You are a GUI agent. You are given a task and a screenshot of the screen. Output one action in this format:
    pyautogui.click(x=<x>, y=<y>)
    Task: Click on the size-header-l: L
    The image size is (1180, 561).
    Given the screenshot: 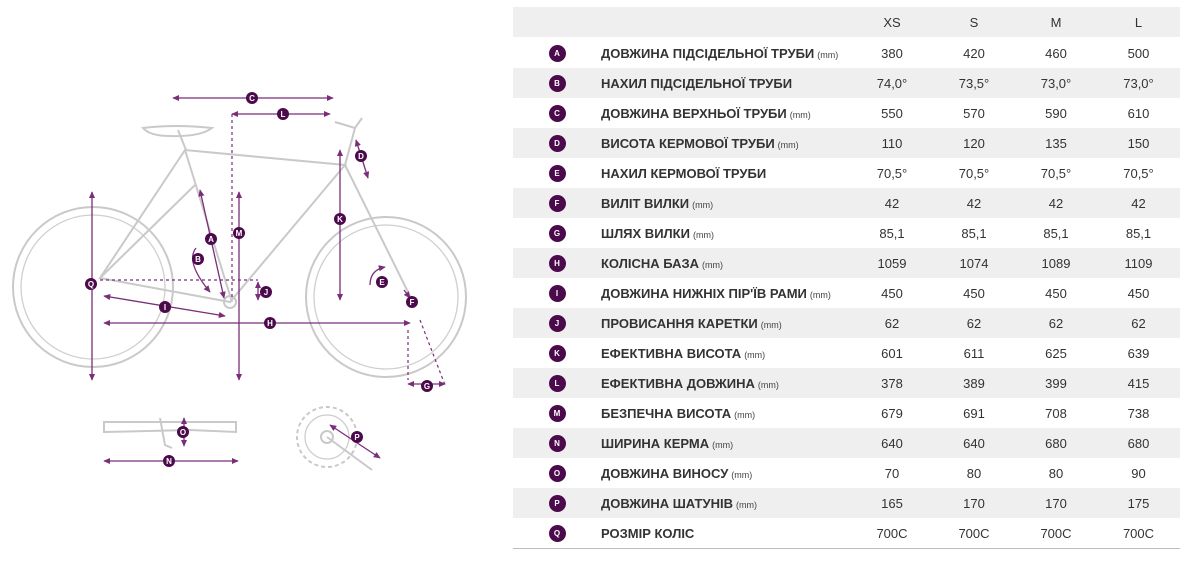 What is the action you would take?
    pyautogui.click(x=1138, y=22)
    